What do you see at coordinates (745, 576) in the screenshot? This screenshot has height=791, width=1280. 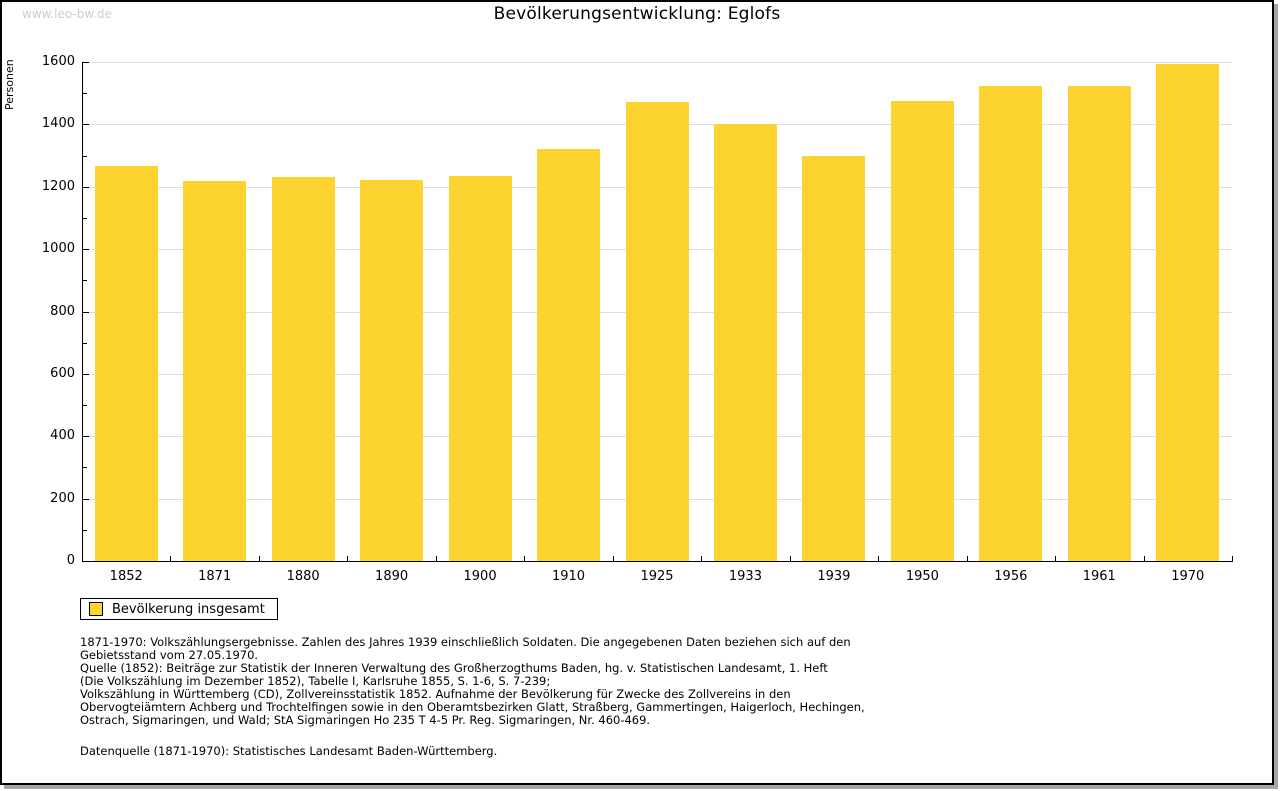 I see `x-tick-label: 1933` at bounding box center [745, 576].